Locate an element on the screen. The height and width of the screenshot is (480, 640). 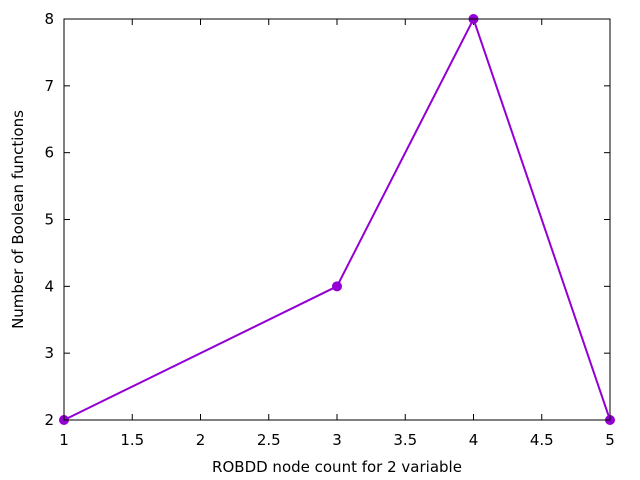
x-tick-label: 3.5 is located at coordinates (405, 440).